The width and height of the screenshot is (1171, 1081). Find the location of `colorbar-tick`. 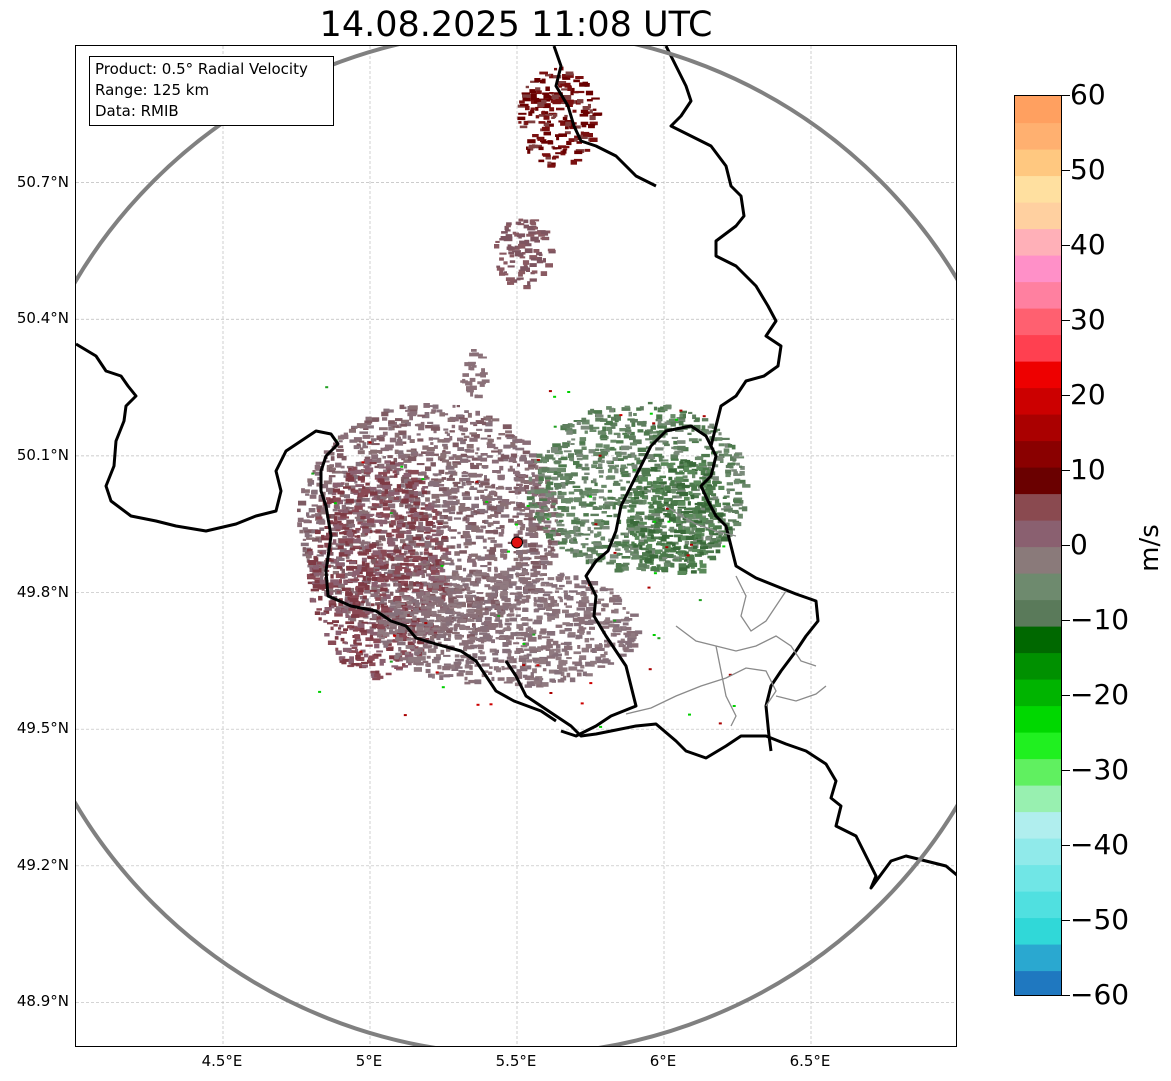

colorbar-tick is located at coordinates (1066, 845).